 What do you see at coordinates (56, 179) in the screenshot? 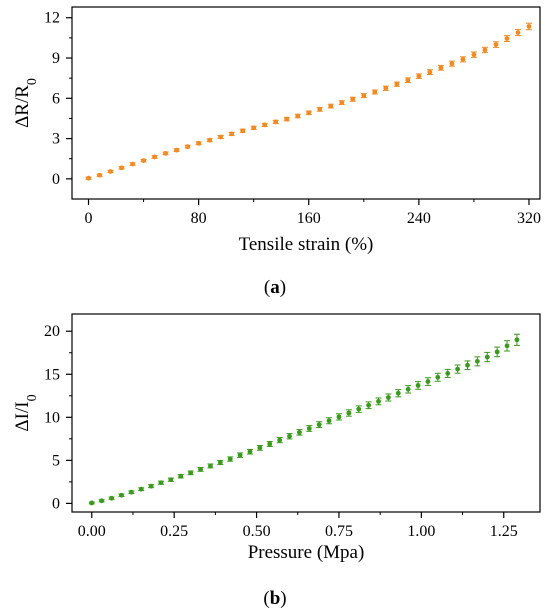
I see `y-tick-label: 0` at bounding box center [56, 179].